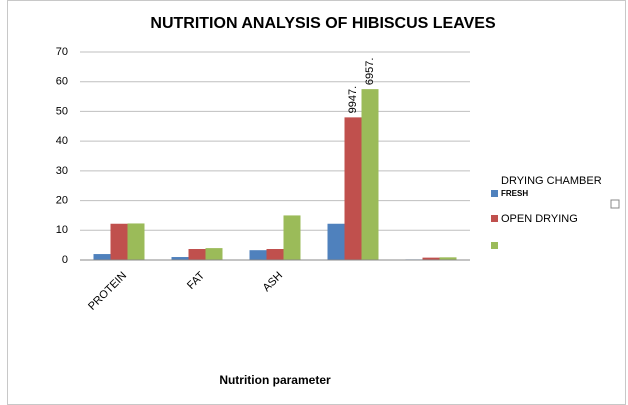 This screenshot has width=628, height=405. What do you see at coordinates (615, 204) in the screenshot?
I see `handle` at bounding box center [615, 204].